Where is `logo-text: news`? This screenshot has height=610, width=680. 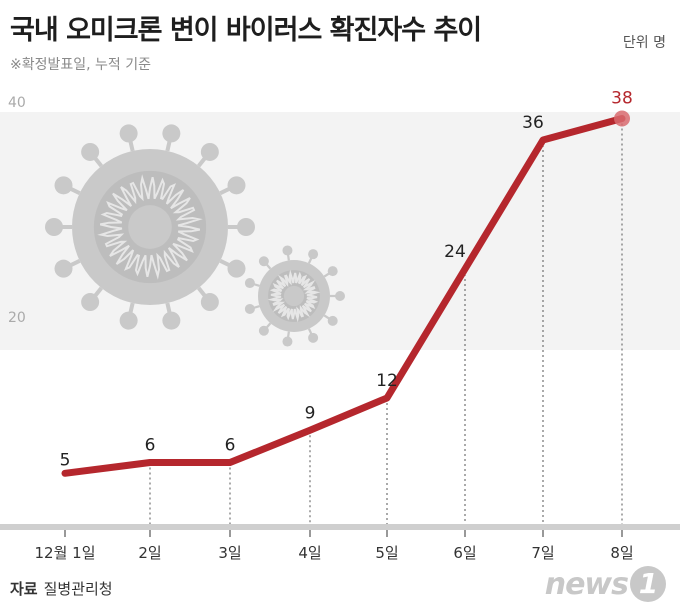 logo-text: news is located at coordinates (586, 584).